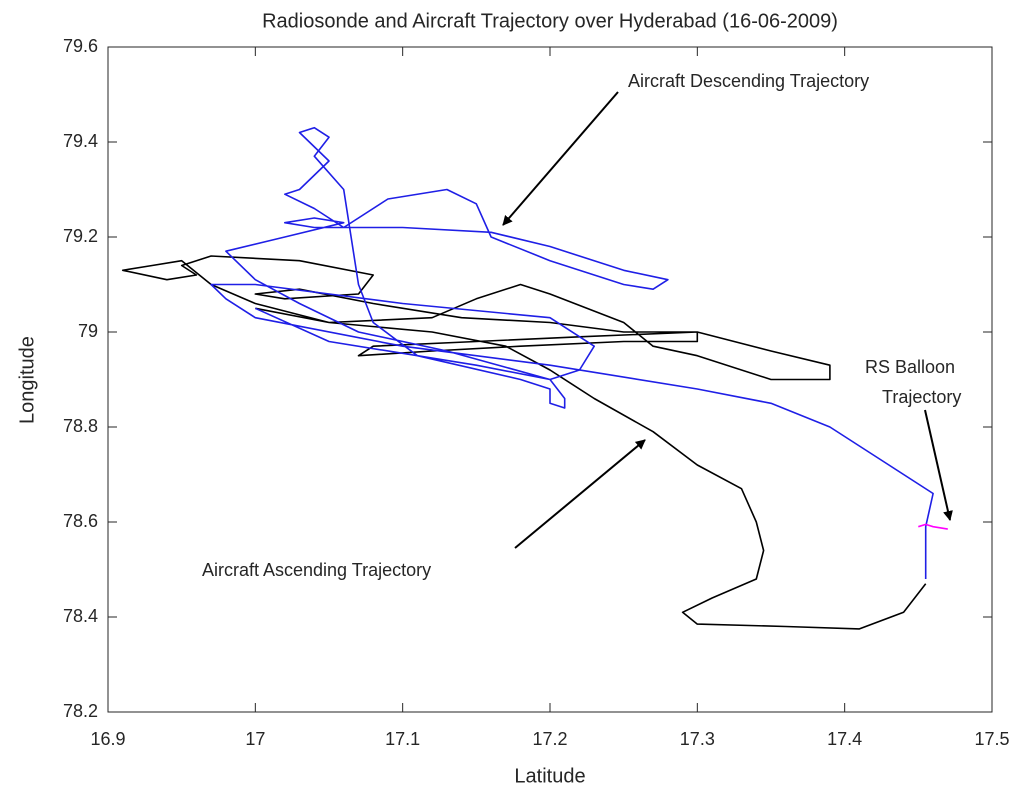 This screenshot has height=796, width=1024. What do you see at coordinates (991, 739) in the screenshot?
I see `x-tick-label: 17.5` at bounding box center [991, 739].